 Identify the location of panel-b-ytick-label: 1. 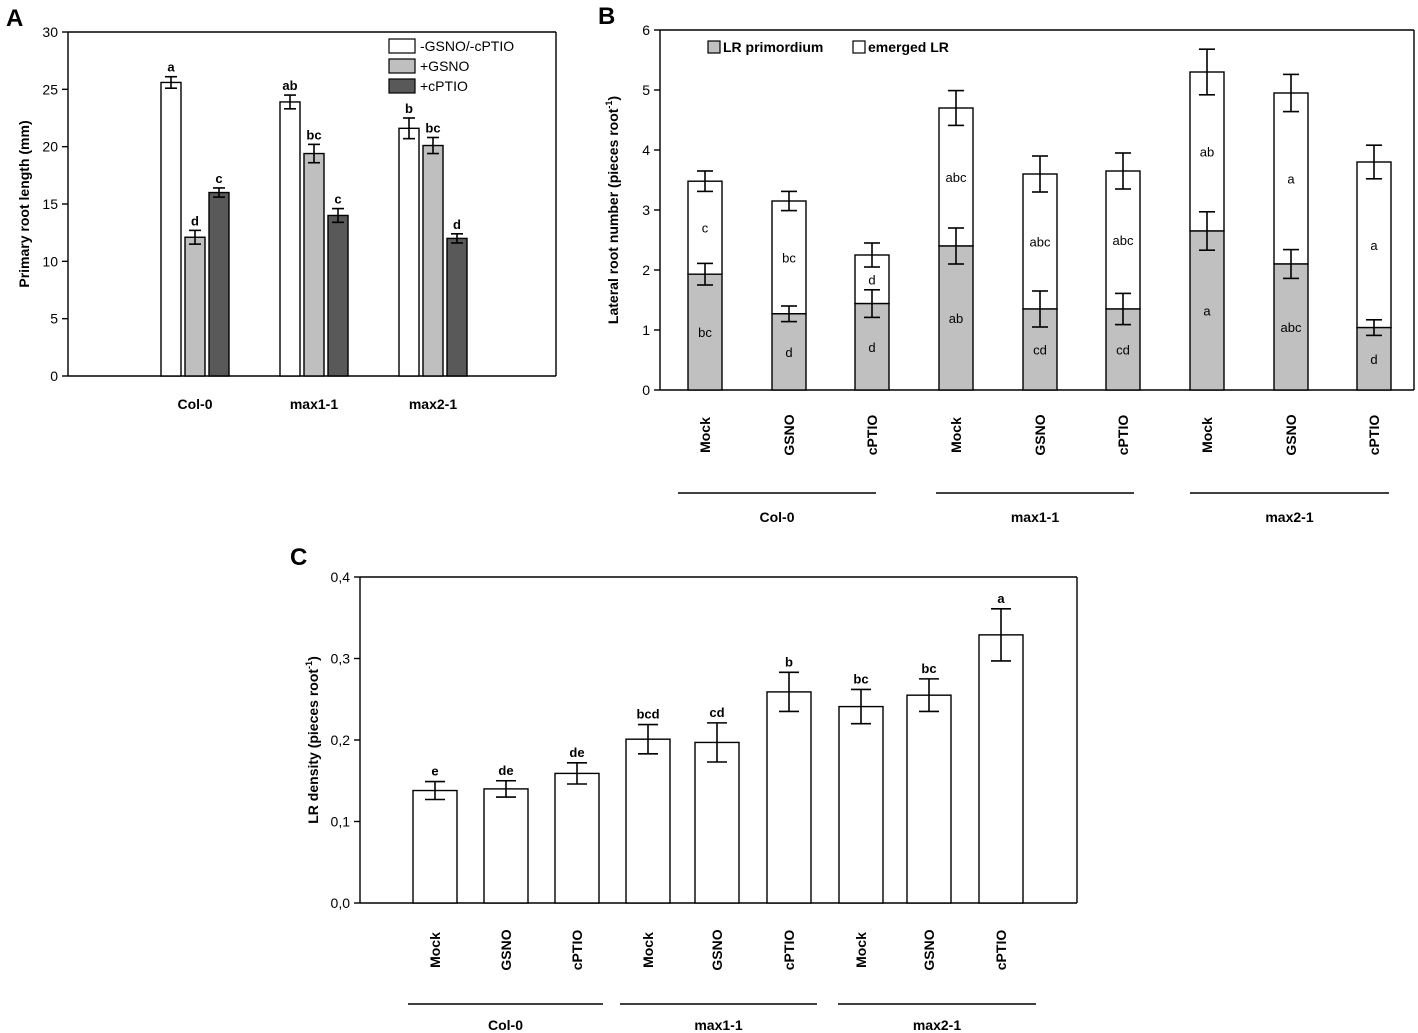
(646, 330).